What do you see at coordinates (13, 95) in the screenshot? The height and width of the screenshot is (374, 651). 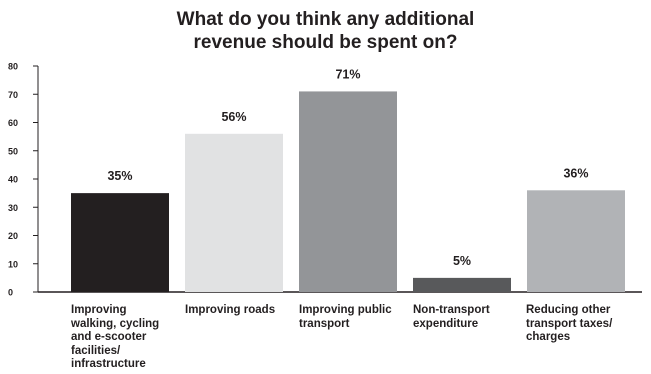 I see `y-tick-label: 70` at bounding box center [13, 95].